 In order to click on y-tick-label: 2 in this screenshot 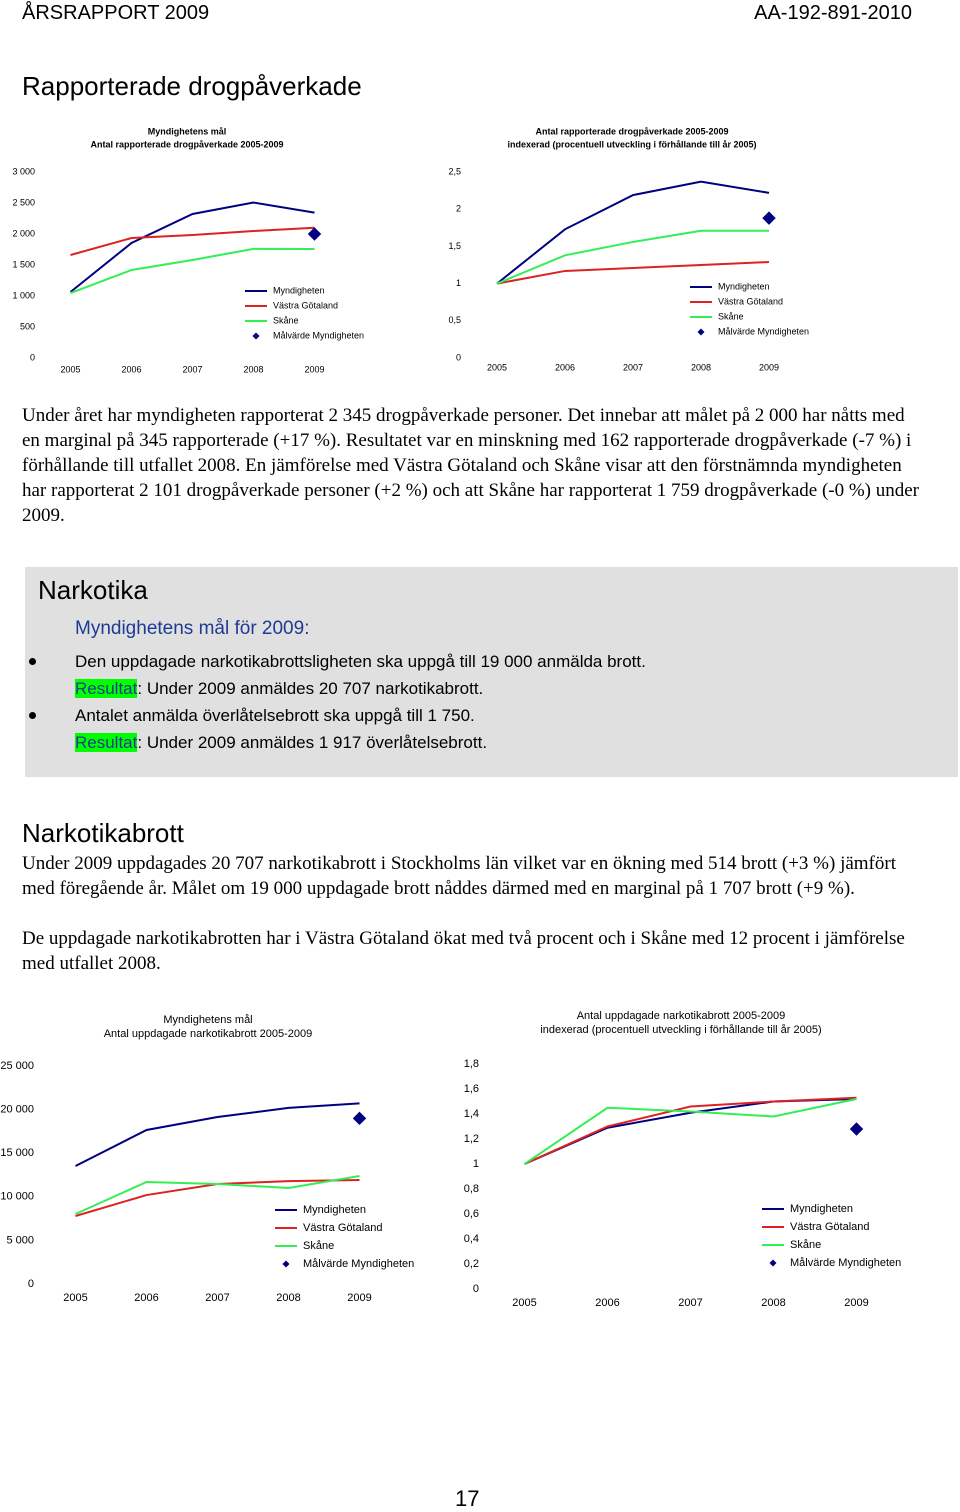, I will do `click(458, 209)`.